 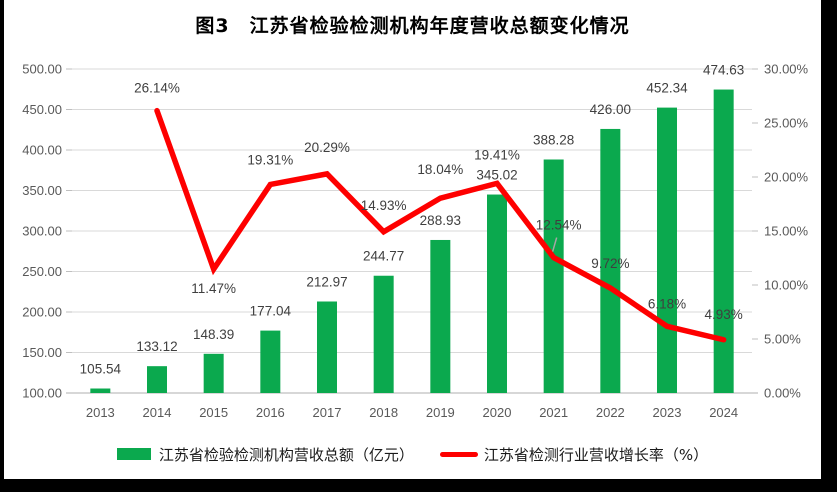 I want to click on growth-value-label: 4.93%, so click(x=724, y=314).